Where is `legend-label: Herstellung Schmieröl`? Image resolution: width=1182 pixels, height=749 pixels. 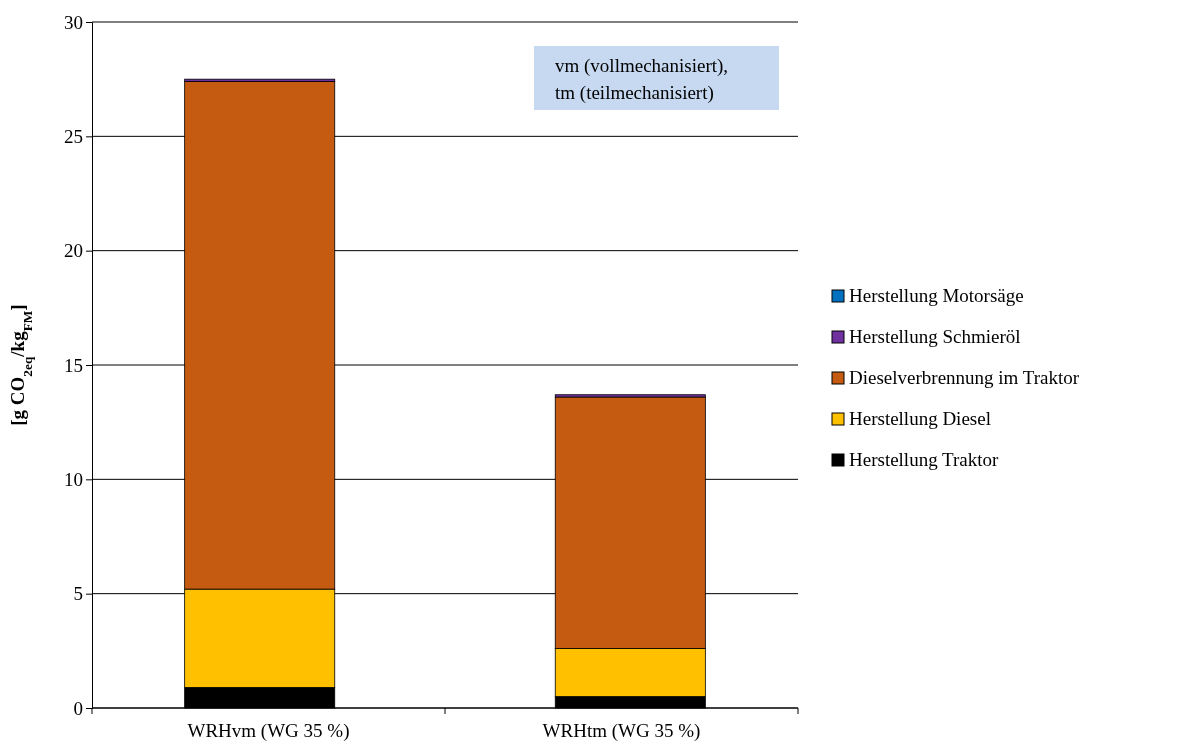 legend-label: Herstellung Schmieröl is located at coordinates (935, 336).